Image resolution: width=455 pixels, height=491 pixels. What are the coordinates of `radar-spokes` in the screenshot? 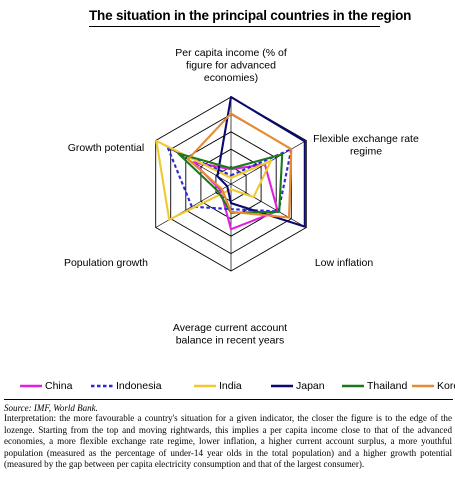 It's located at (231, 184).